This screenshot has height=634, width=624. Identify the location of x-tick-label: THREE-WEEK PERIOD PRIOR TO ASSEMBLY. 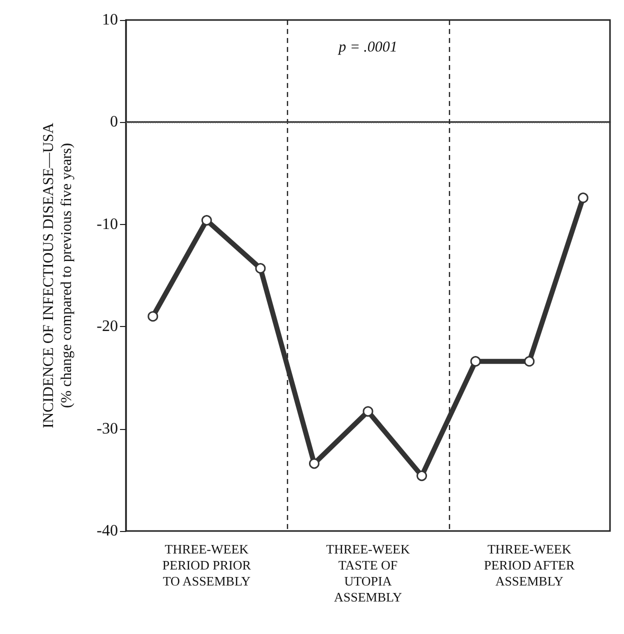
(207, 565).